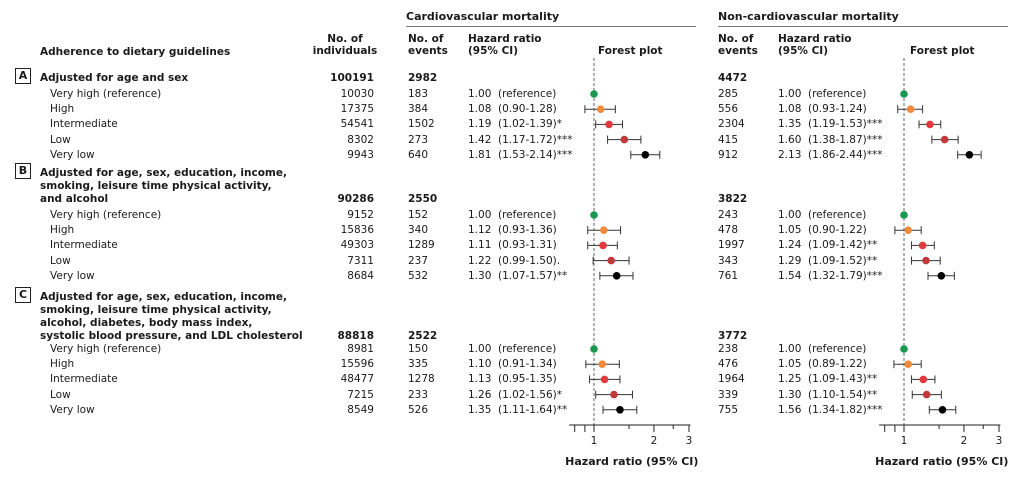 Image resolution: width=1014 pixels, height=478 pixels. I want to click on row-ncv-events: 1964, so click(731, 379).